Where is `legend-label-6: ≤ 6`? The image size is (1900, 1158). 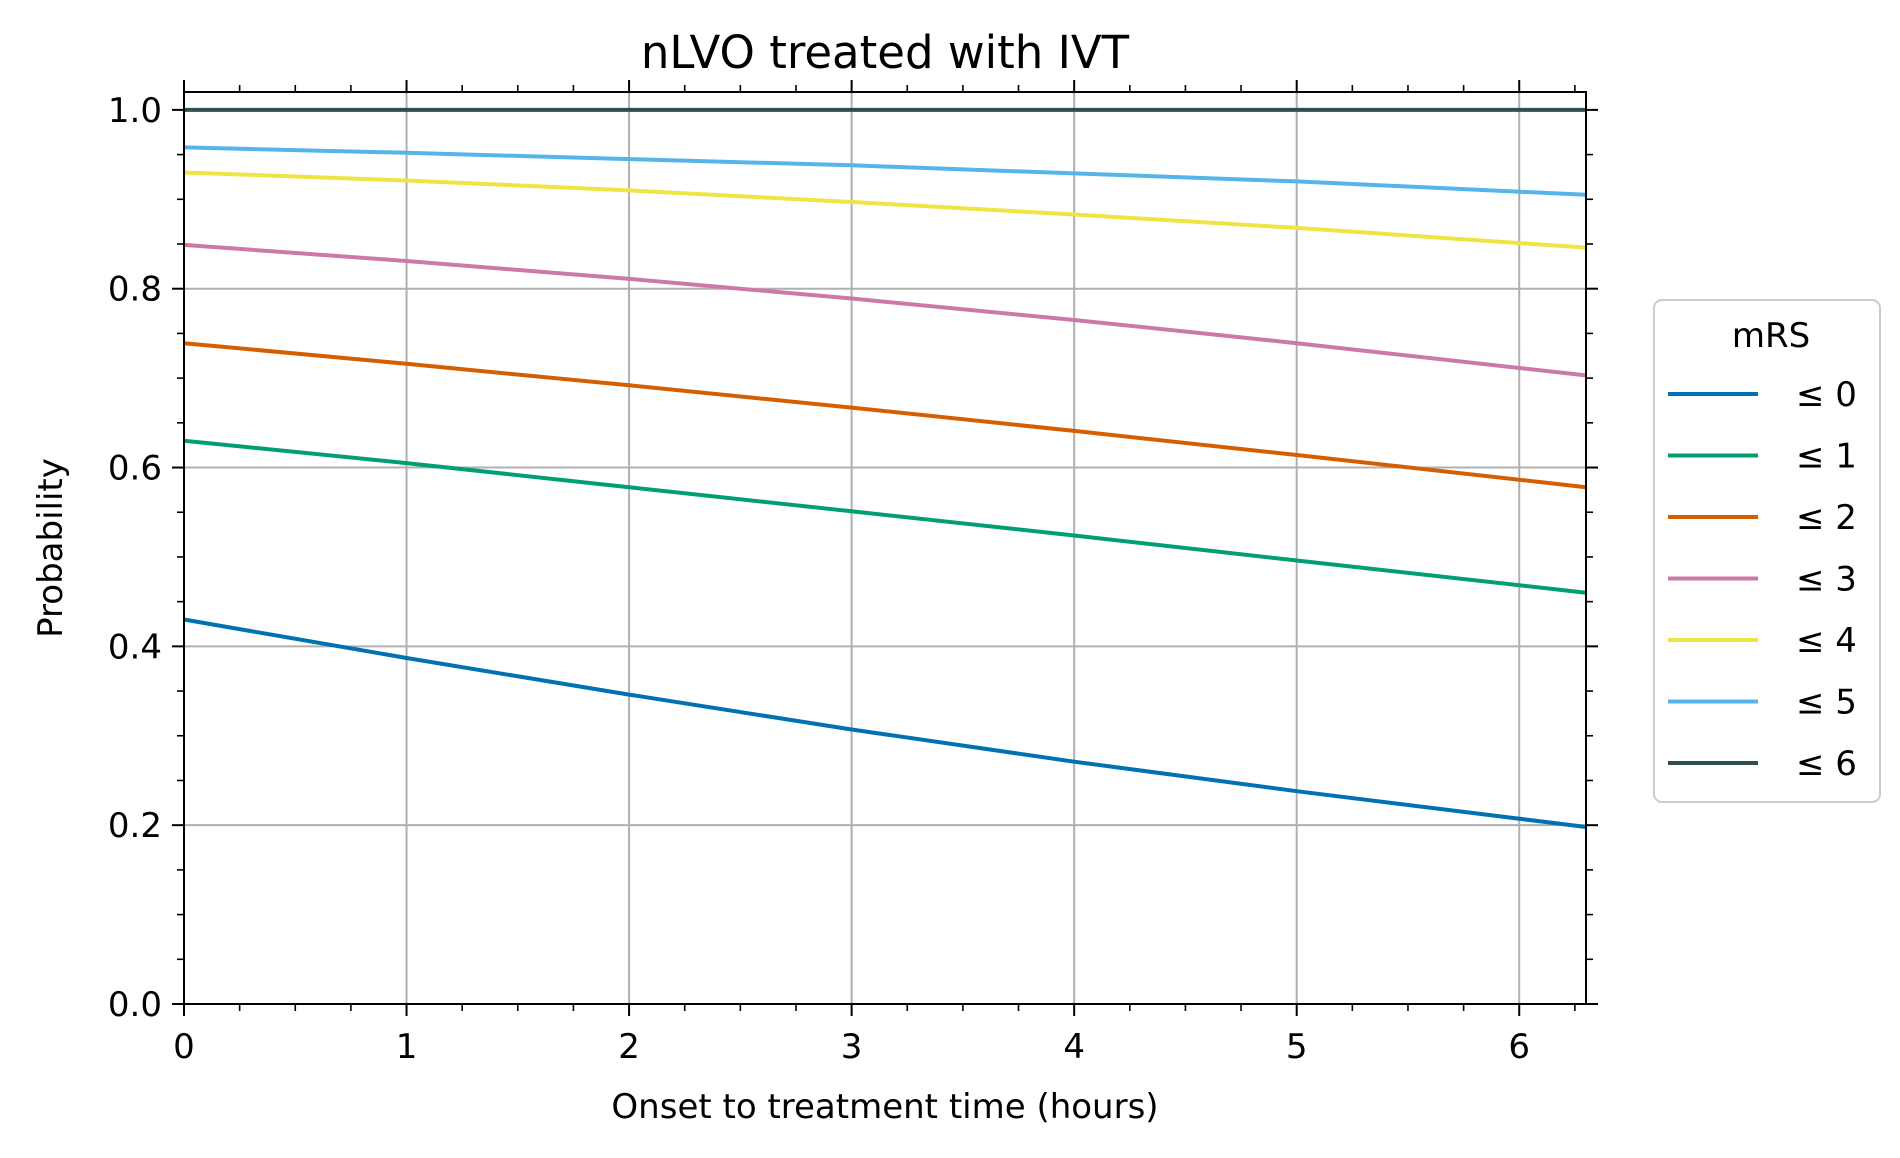
legend-label-6: ≤ 6 is located at coordinates (1826, 764).